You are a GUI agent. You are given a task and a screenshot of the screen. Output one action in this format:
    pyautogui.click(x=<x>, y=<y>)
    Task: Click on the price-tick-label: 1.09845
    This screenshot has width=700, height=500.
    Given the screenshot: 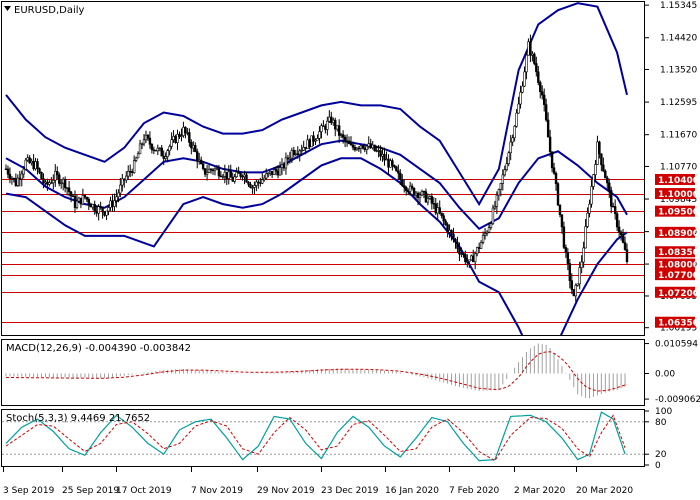 What is the action you would take?
    pyautogui.click(x=678, y=200)
    